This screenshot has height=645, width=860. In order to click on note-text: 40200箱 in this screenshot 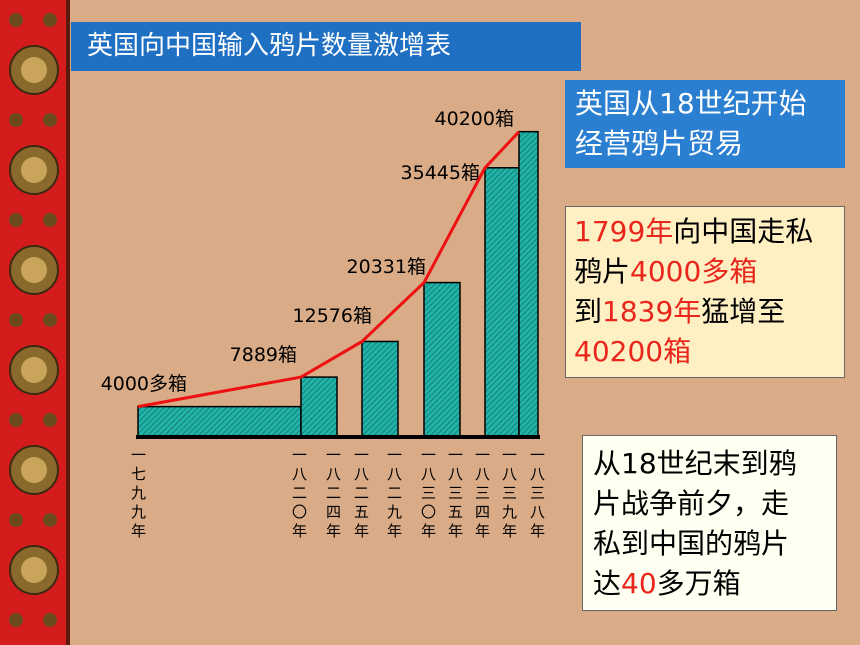, I will do `click(633, 351)`.